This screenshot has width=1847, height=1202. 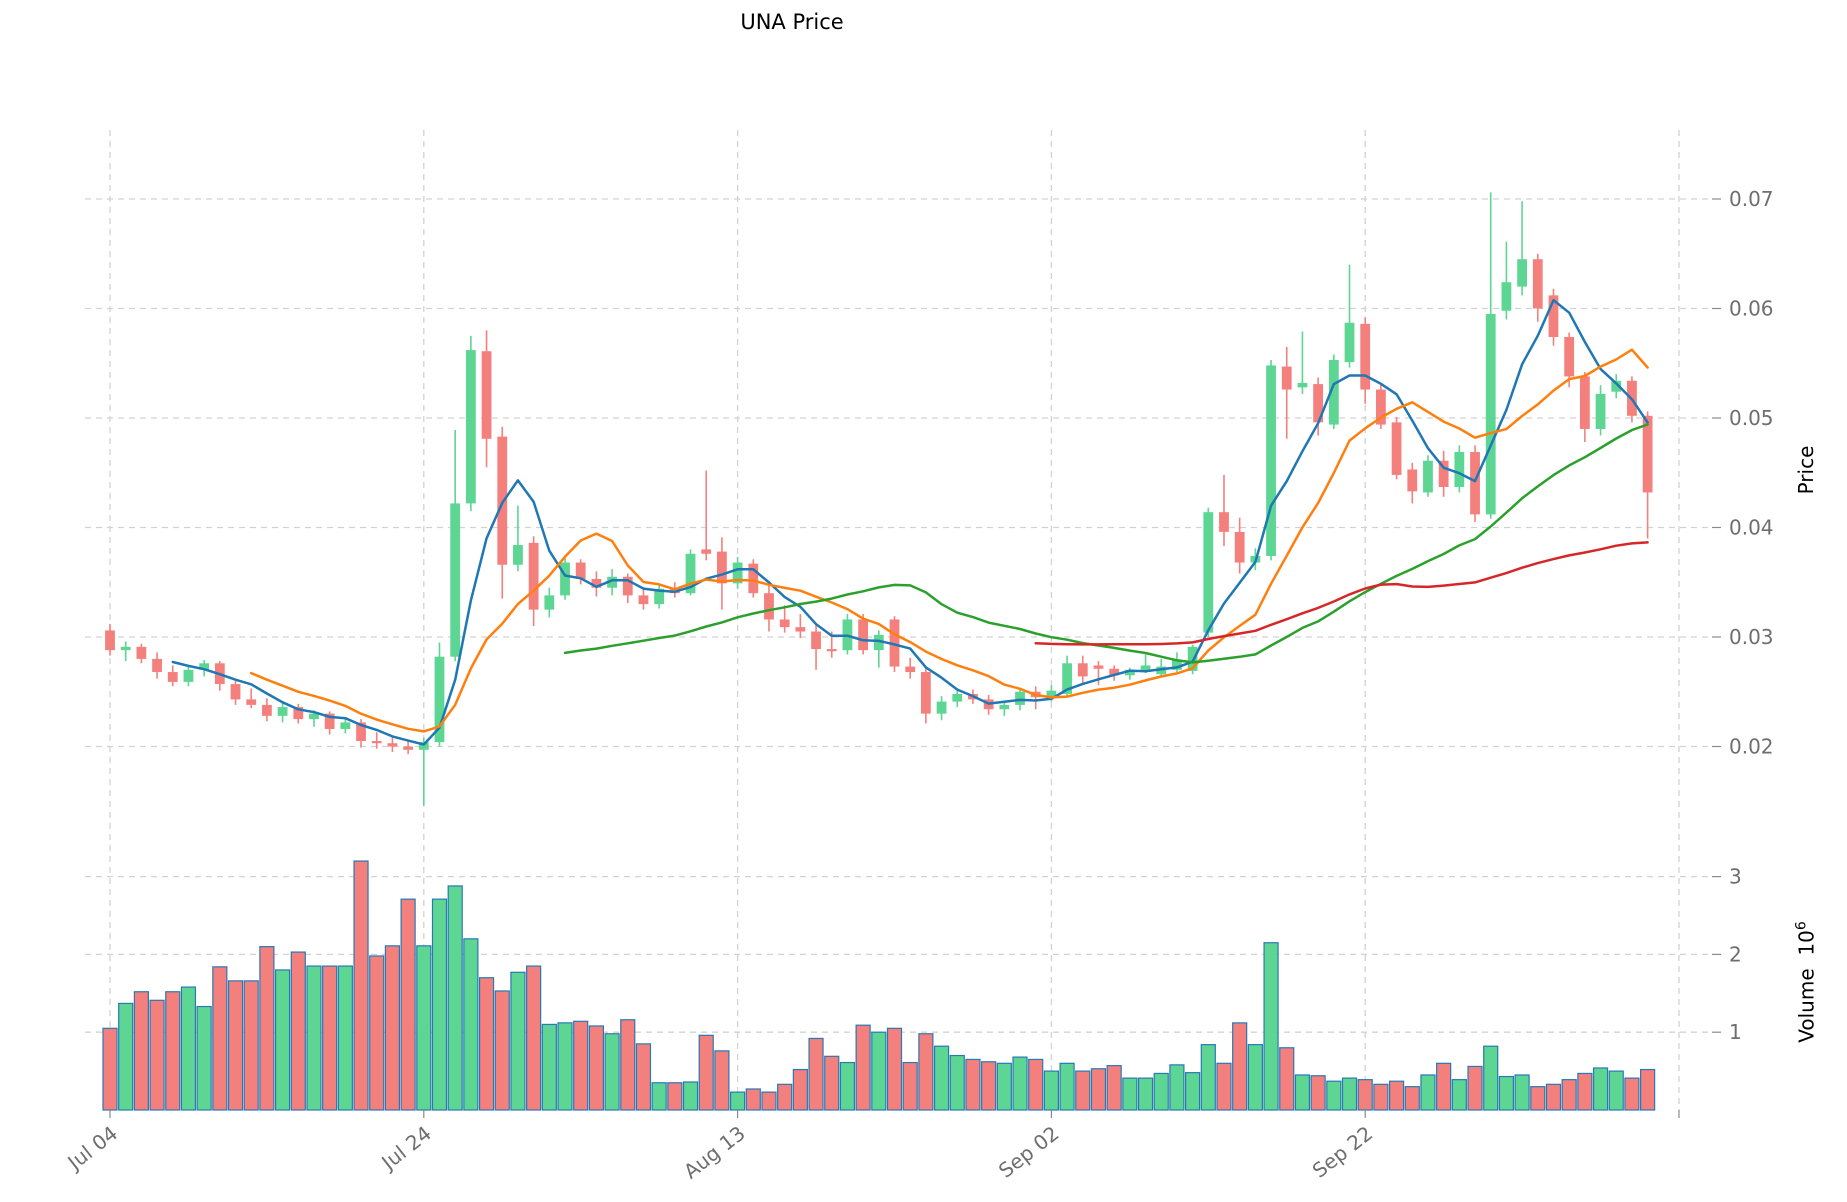 I want to click on price-tick-label: 0.07, so click(x=1751, y=199).